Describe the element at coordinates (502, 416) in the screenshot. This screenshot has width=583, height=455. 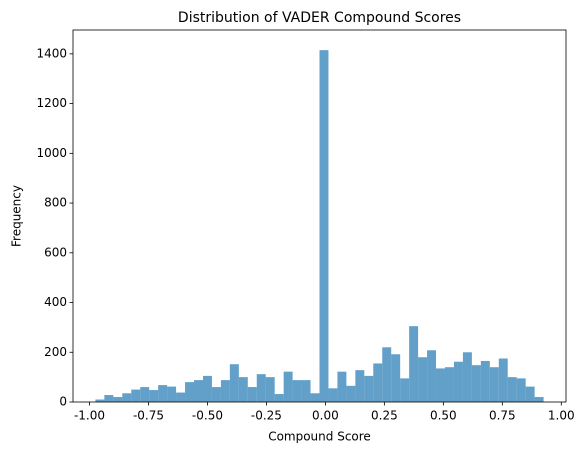
I see `x-tick-label: 0.75` at that location.